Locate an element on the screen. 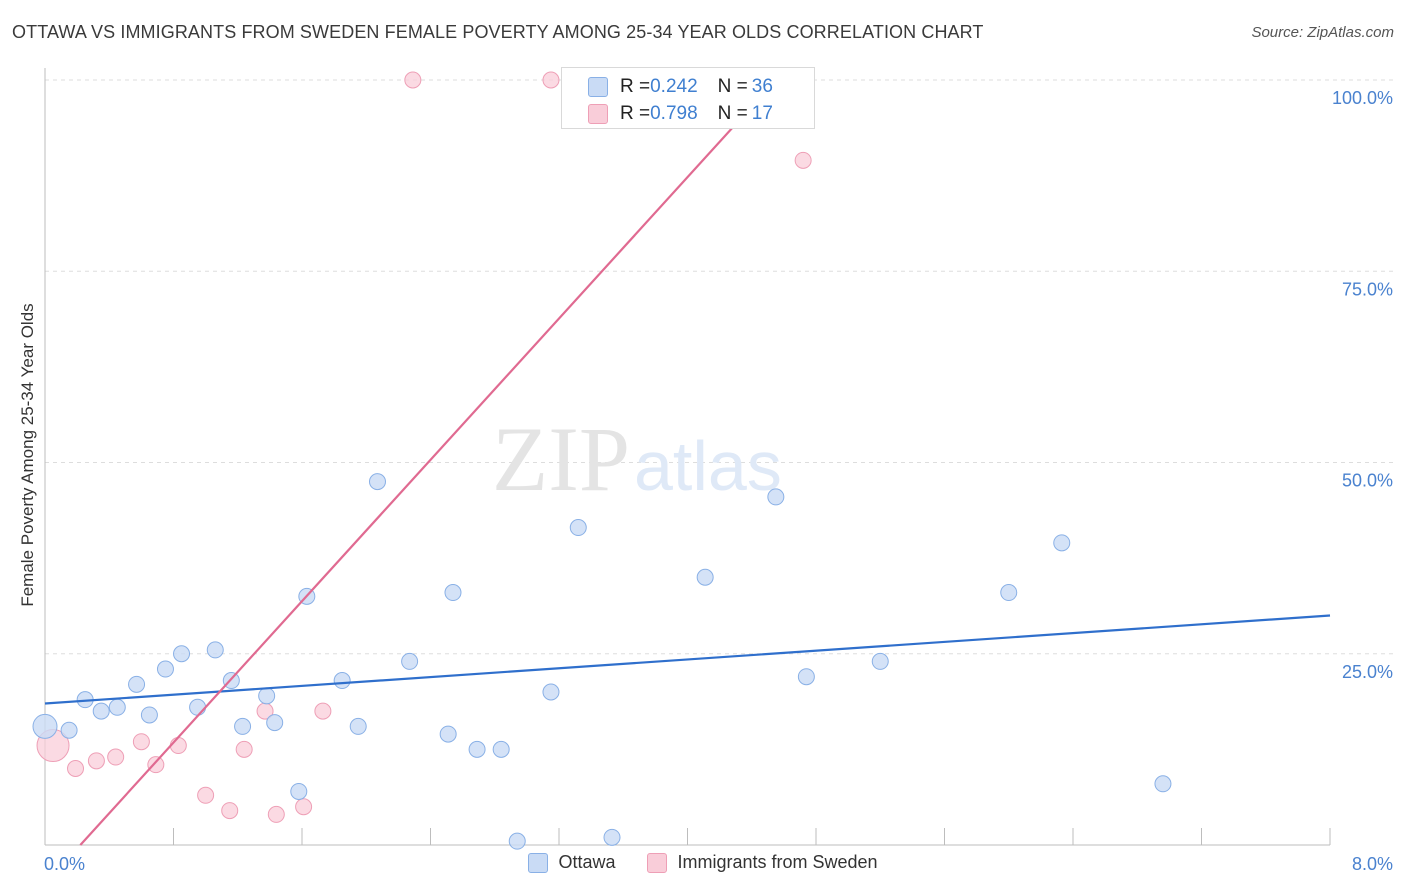 The width and height of the screenshot is (1406, 892). stats-row-sweden: R = 0.798 N = 17 is located at coordinates (680, 114).